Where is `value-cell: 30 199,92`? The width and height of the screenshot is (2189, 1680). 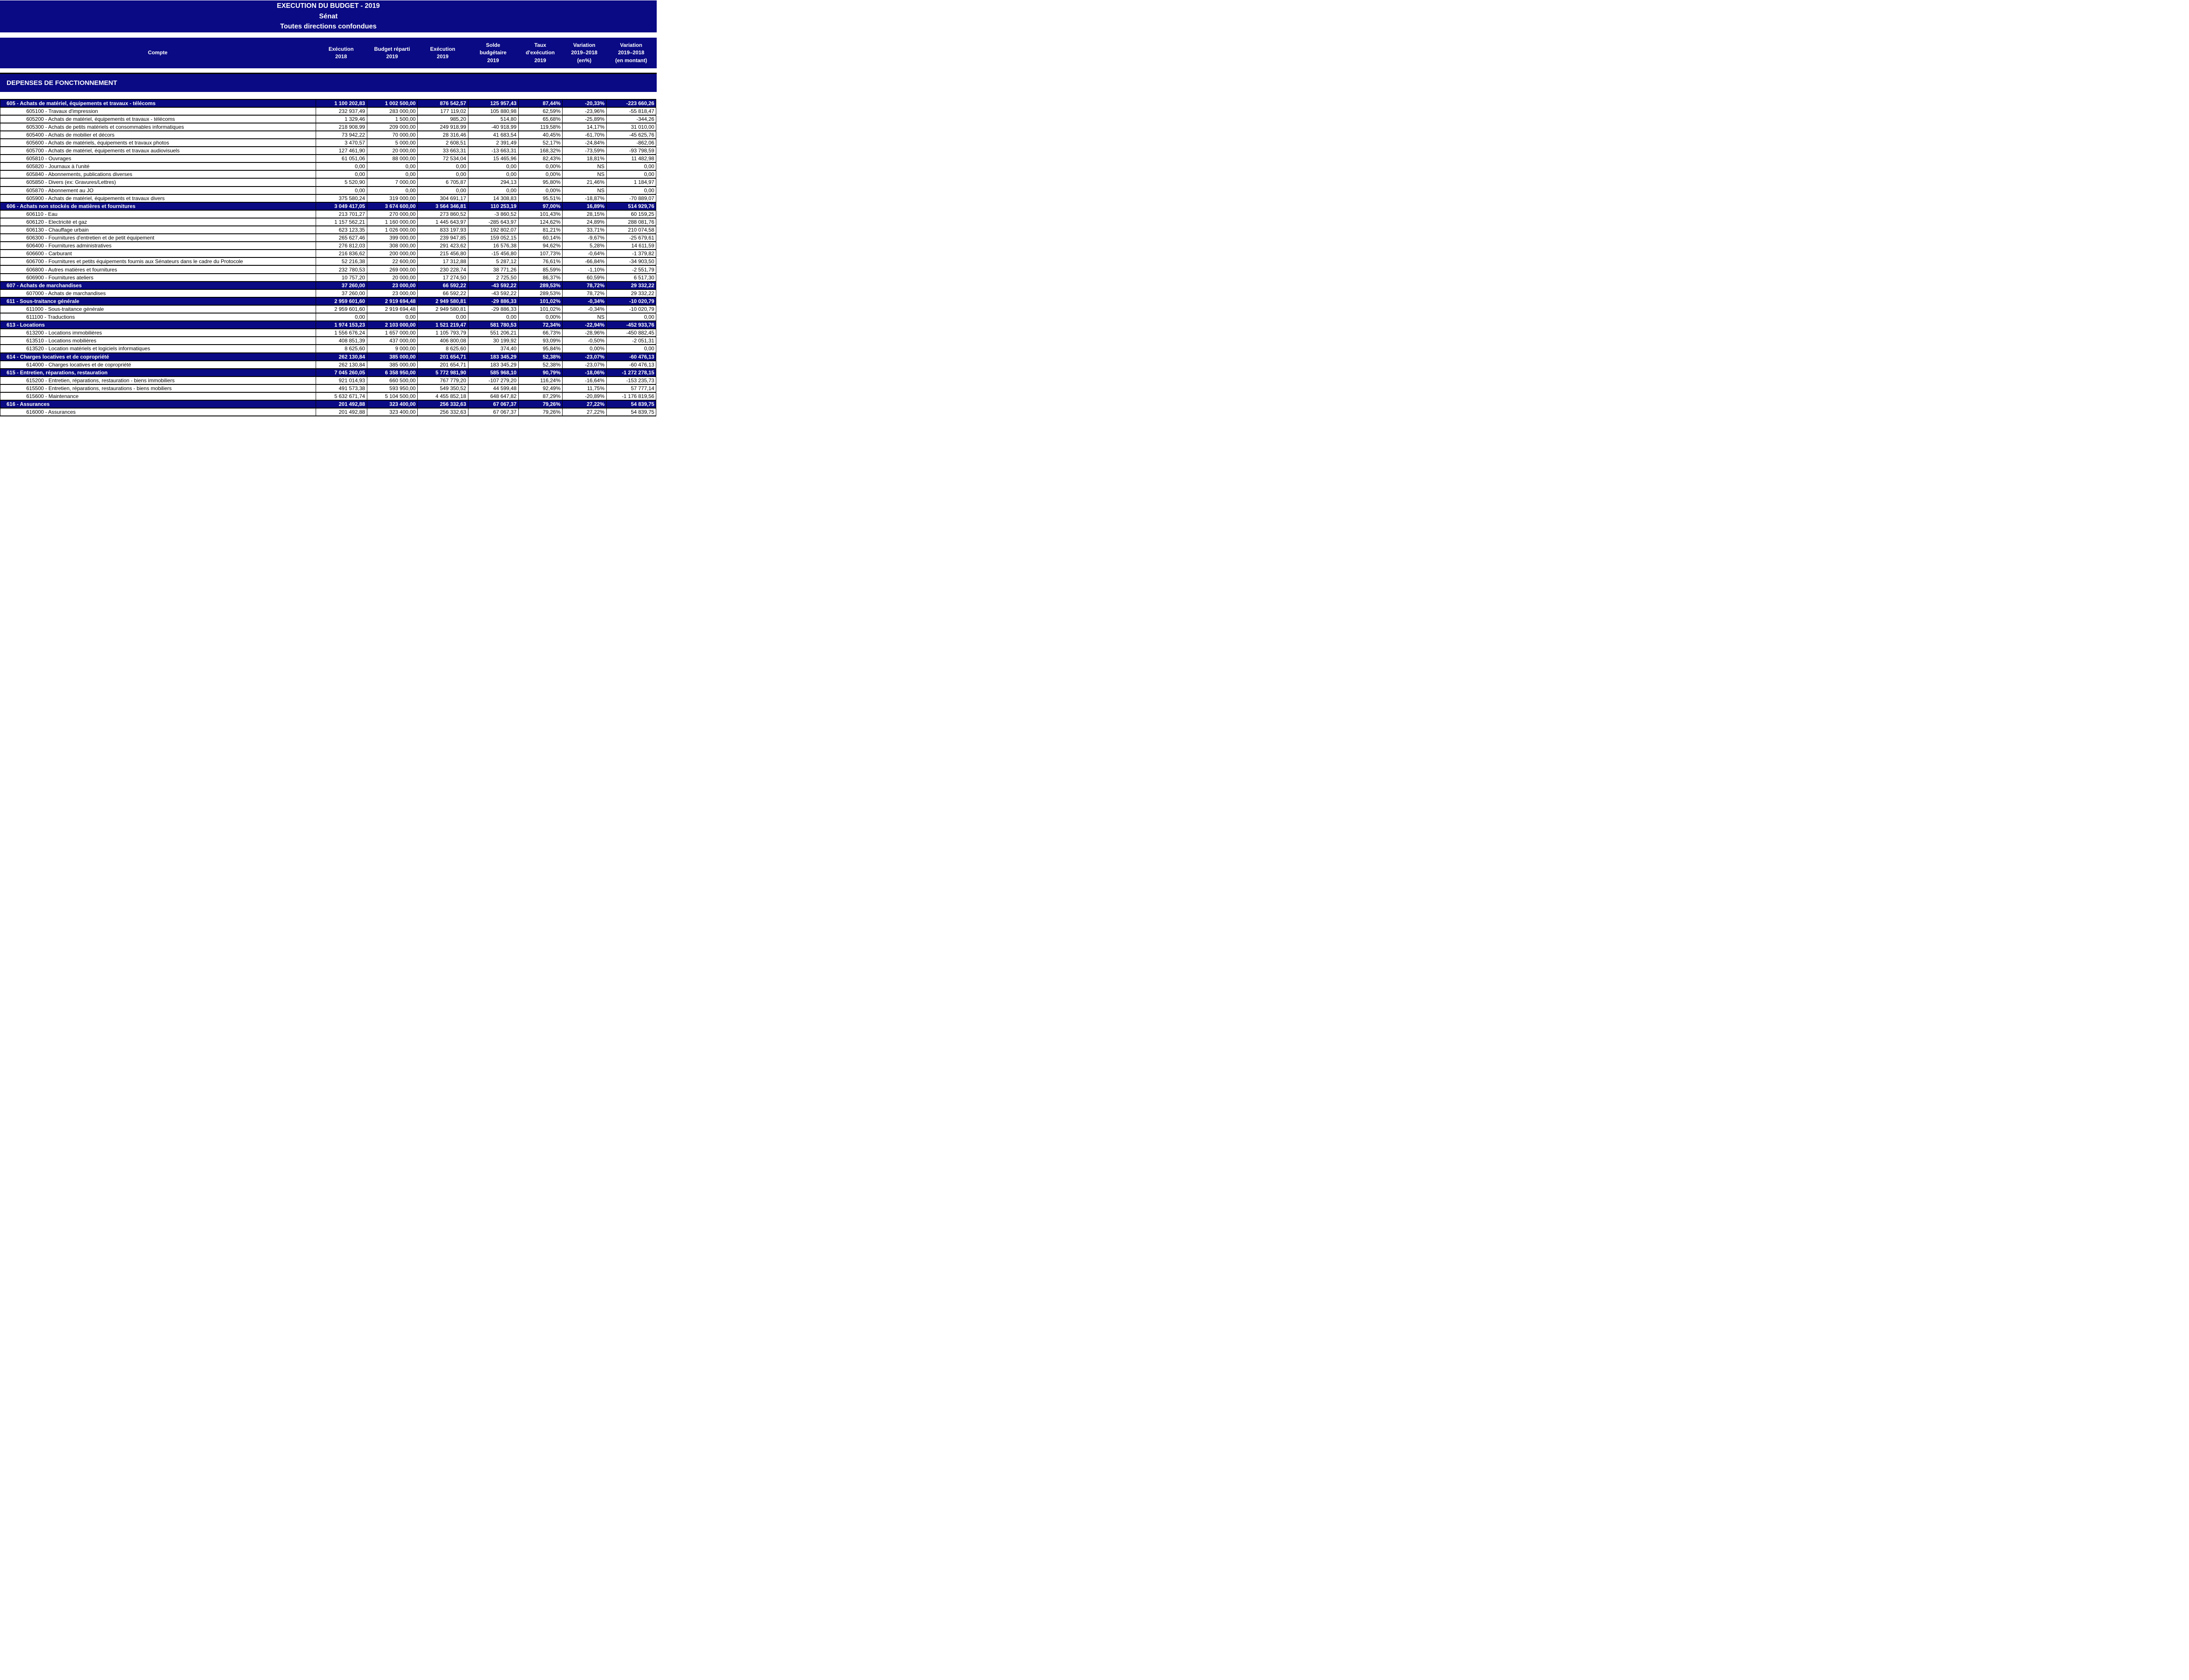 value-cell: 30 199,92 is located at coordinates (493, 340).